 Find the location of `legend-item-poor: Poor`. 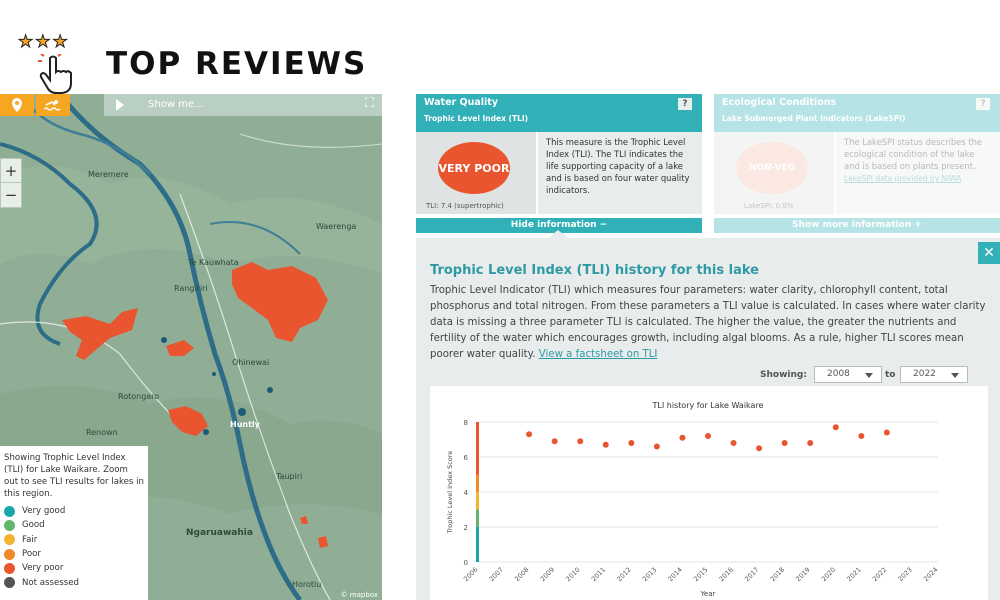

legend-item-poor: Poor is located at coordinates (74, 554).